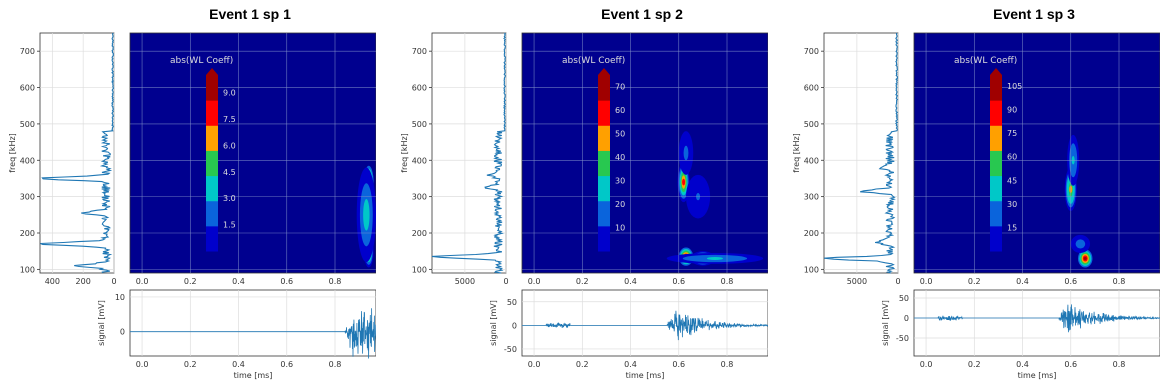  I want to click on colorbar-tick-label: 3.0, so click(229, 198).